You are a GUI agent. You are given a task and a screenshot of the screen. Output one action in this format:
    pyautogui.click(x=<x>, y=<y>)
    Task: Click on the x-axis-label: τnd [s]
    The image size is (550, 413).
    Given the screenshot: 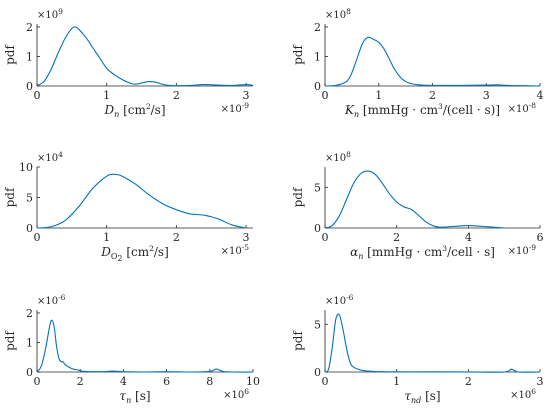 What is the action you would take?
    pyautogui.click(x=422, y=397)
    